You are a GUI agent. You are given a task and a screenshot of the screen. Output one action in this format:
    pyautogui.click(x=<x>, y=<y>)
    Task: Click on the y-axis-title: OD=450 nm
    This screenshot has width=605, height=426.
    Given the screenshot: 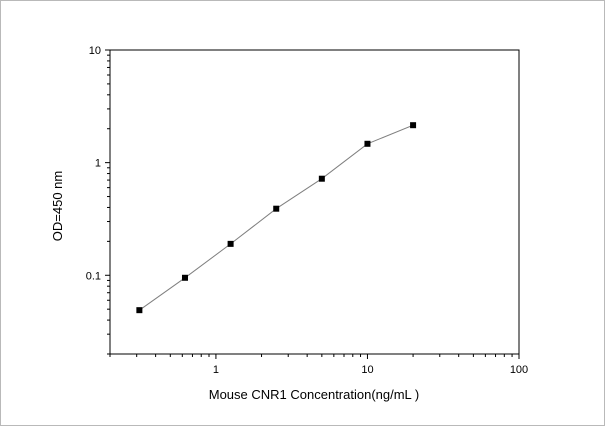 What is the action you would take?
    pyautogui.click(x=57, y=206)
    